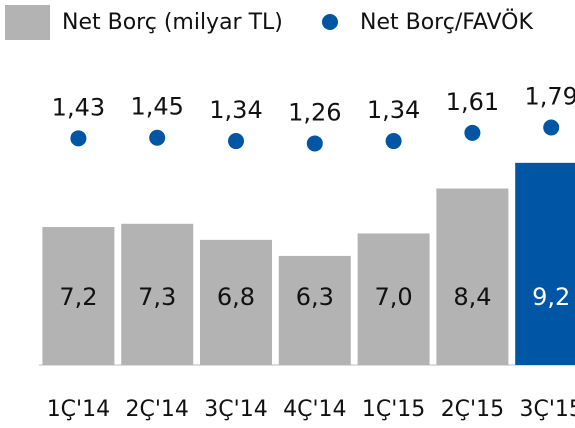 This screenshot has width=575, height=428. What do you see at coordinates (78, 107) in the screenshot?
I see `dot-value-label: 1,43` at bounding box center [78, 107].